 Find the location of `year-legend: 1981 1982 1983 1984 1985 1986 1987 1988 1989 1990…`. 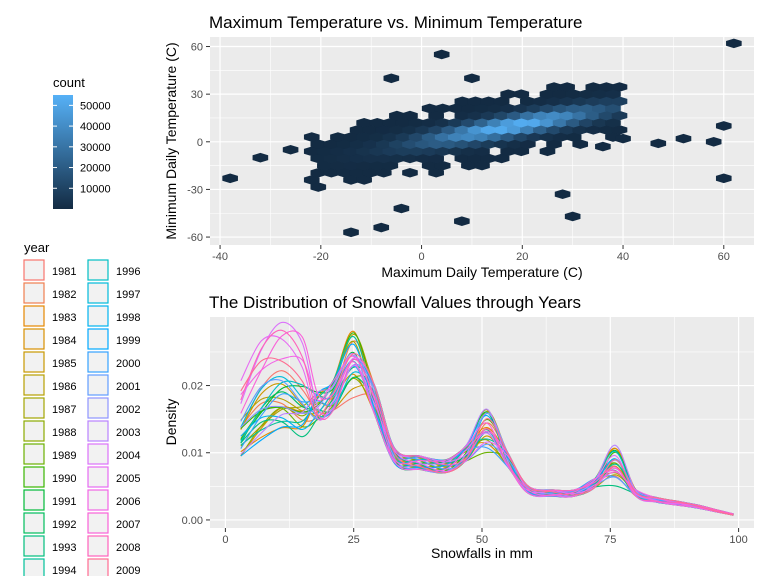

year-legend: 1981 1982 1983 1984 1985 1986 1987 1988 1989 1990… is located at coordinates (81, 417).